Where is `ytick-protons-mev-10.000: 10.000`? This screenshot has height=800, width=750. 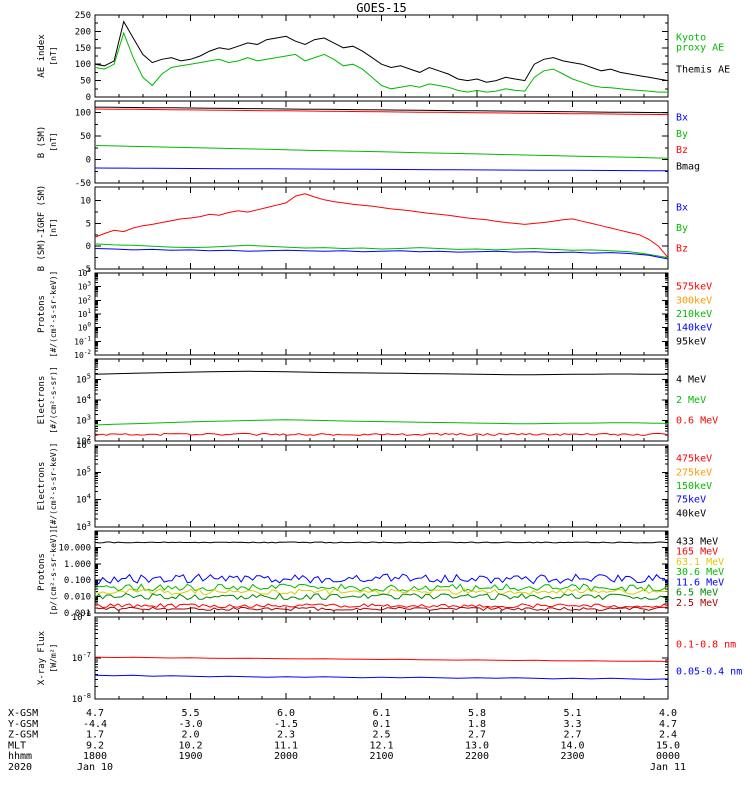
ytick-protons-mev-10.000: 10.000 is located at coordinates (74, 548).